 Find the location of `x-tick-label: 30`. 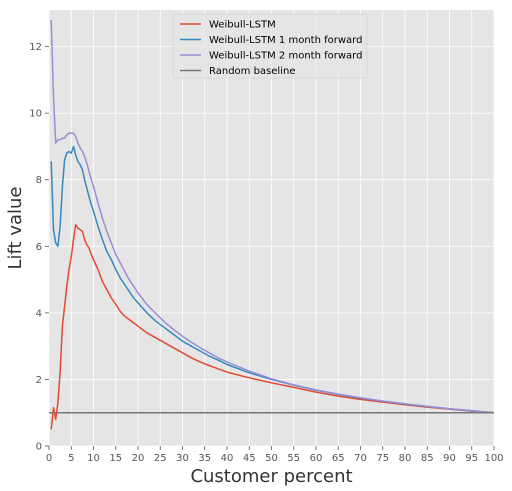

x-tick-label: 30 is located at coordinates (182, 458).